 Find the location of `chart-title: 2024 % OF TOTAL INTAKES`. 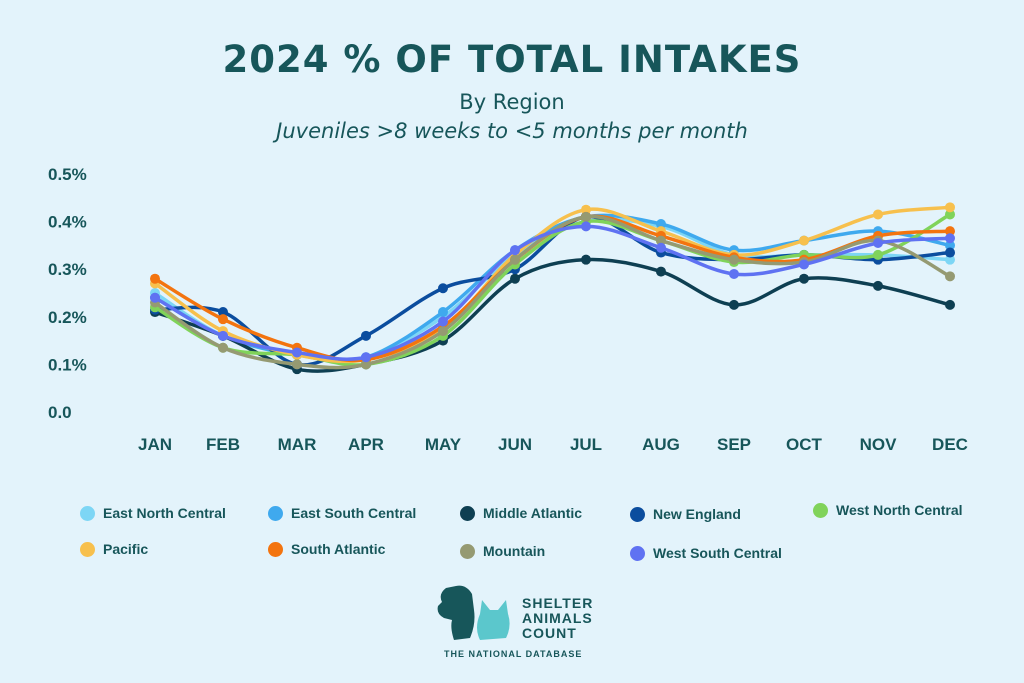

chart-title: 2024 % OF TOTAL INTAKES is located at coordinates (512, 59).